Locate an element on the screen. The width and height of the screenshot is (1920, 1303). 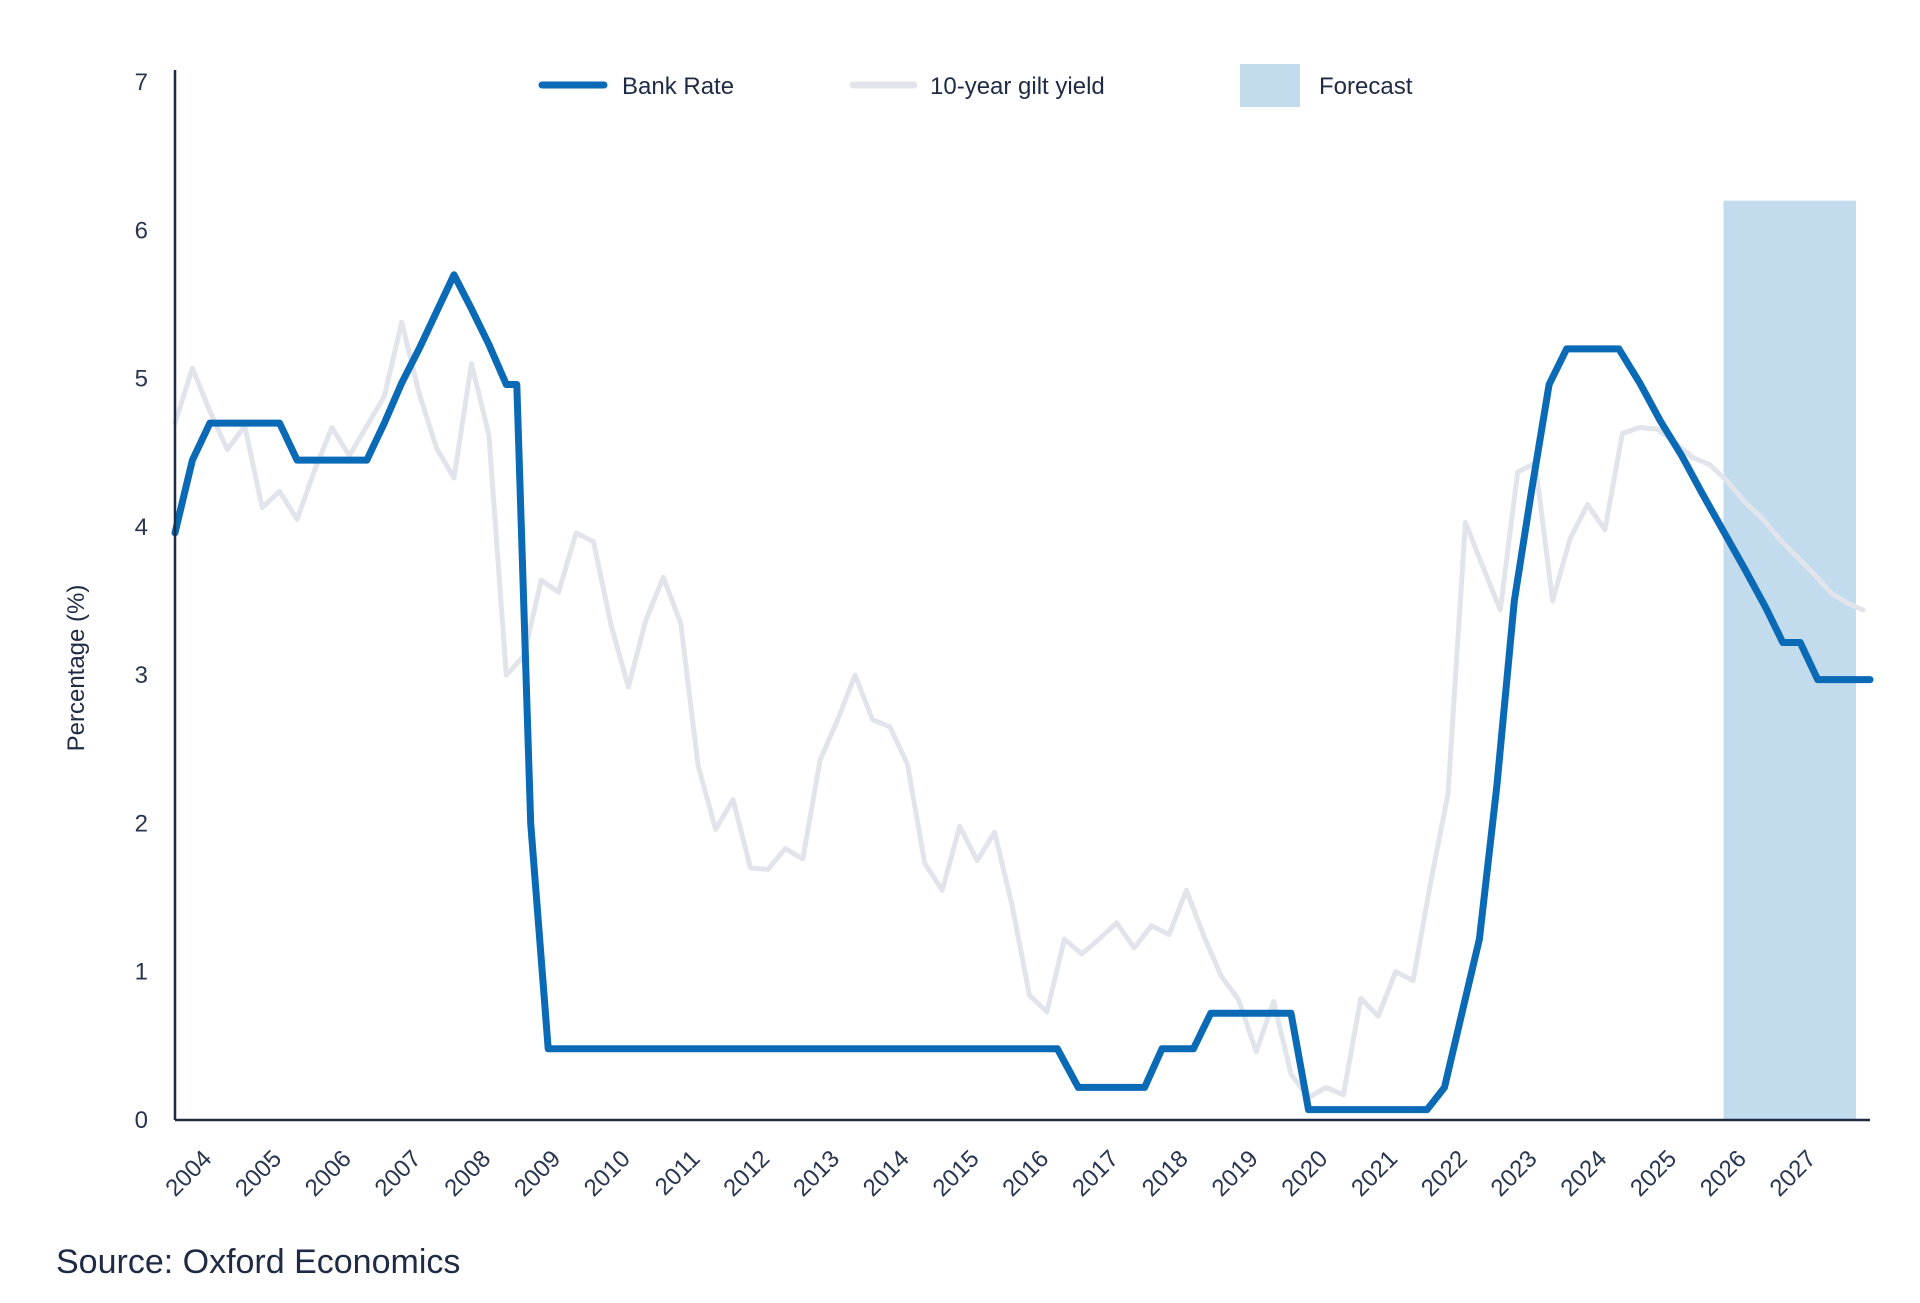
x-tick-label: 2019 is located at coordinates (1235, 1173).